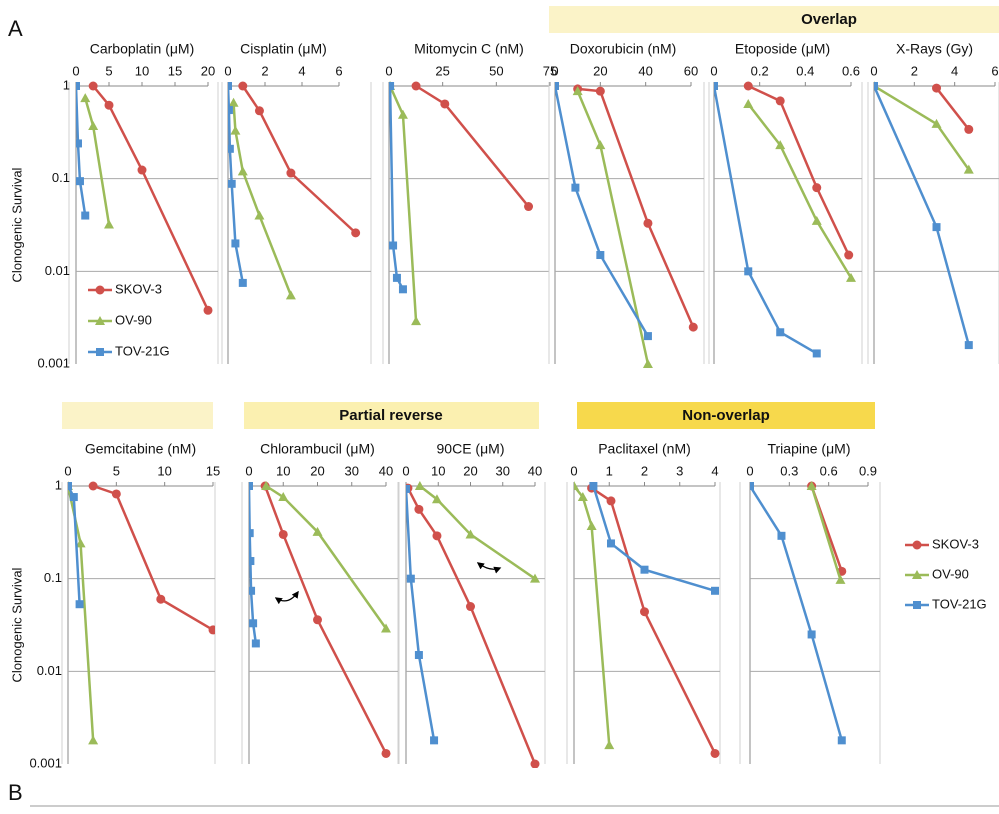 The width and height of the screenshot is (999, 814). Describe the element at coordinates (16, 224) in the screenshot. I see `y-axis-label: Clonogenic Survival` at that location.